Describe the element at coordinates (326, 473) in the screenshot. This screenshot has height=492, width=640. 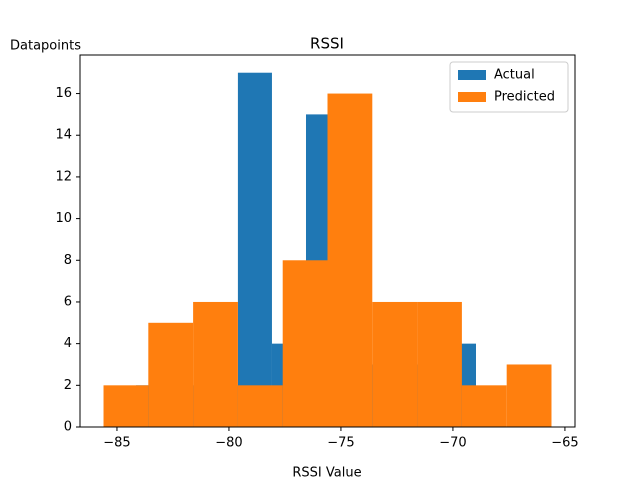
I see `x-axis-label: RSSI Value` at that location.